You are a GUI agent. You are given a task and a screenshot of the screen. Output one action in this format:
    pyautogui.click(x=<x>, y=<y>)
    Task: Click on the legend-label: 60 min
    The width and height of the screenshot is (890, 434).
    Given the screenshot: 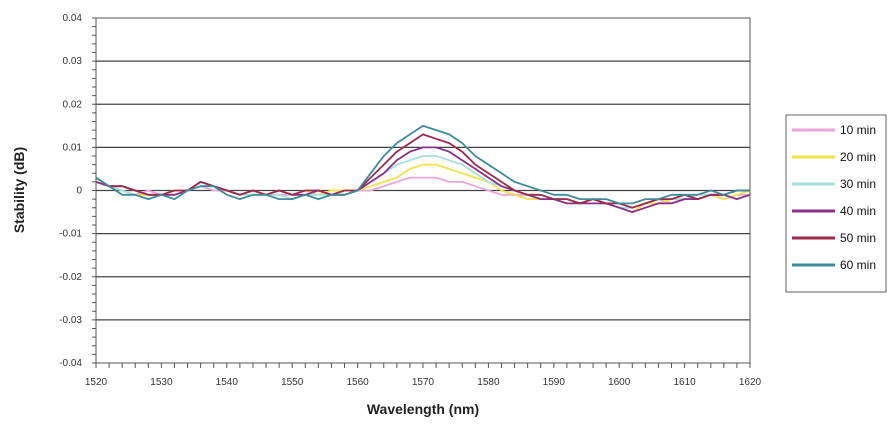 What is the action you would take?
    pyautogui.click(x=858, y=265)
    